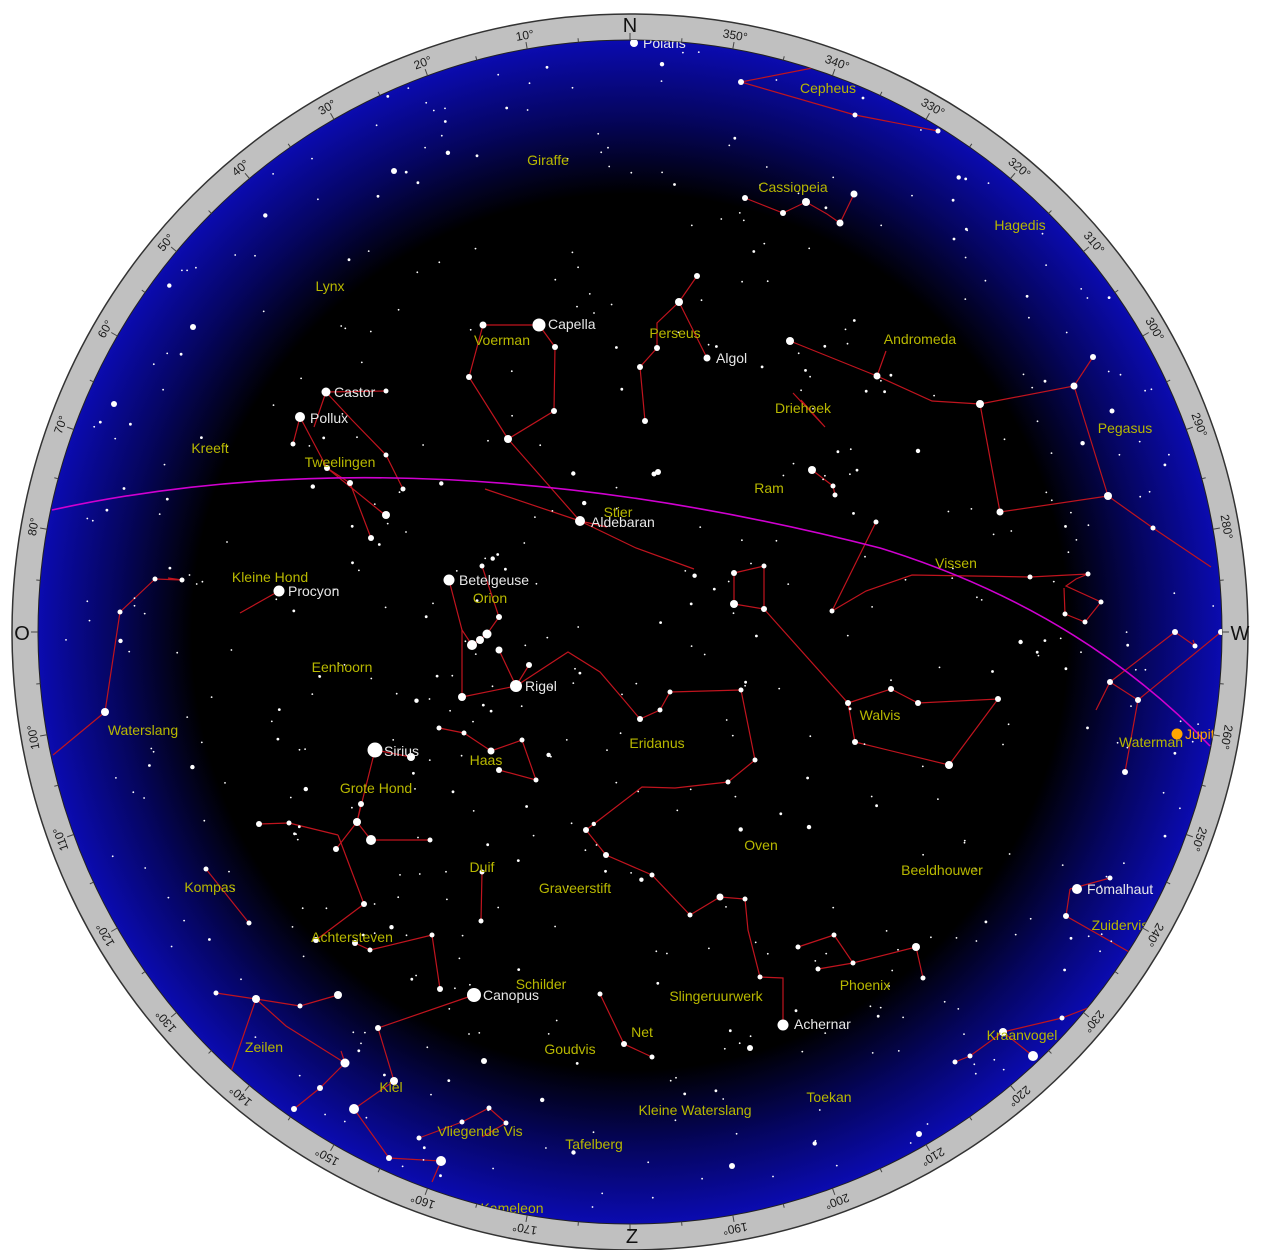 This screenshot has width=1261, height=1250. What do you see at coordinates (1240, 634) in the screenshot?
I see `cardinal-w: W` at bounding box center [1240, 634].